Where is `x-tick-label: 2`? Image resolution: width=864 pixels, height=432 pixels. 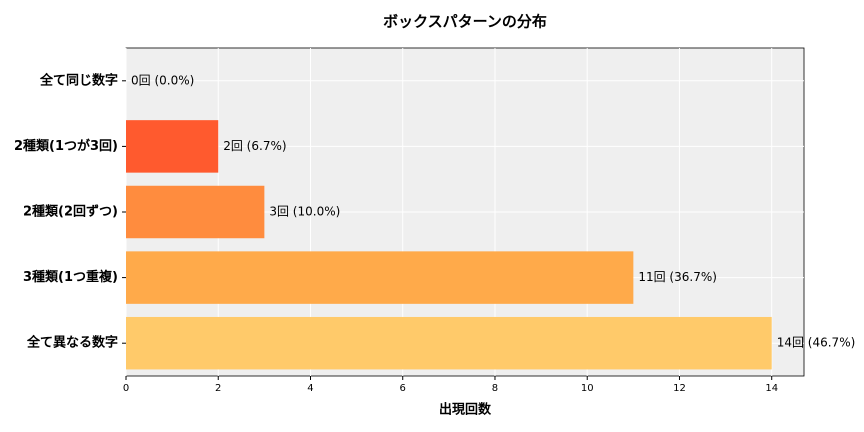
x-tick-label: 2 is located at coordinates (218, 388).